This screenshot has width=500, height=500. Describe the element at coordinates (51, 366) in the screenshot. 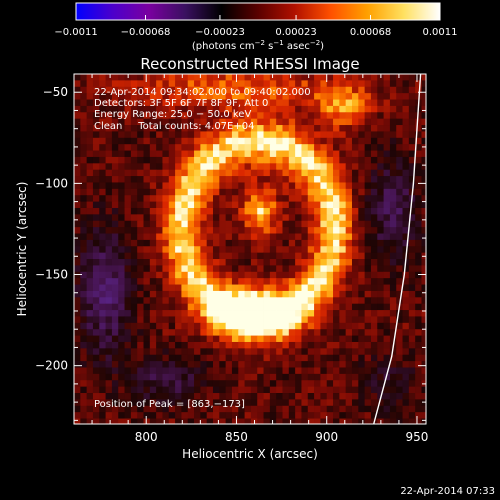

I see `y-tick-label: −200` at that location.